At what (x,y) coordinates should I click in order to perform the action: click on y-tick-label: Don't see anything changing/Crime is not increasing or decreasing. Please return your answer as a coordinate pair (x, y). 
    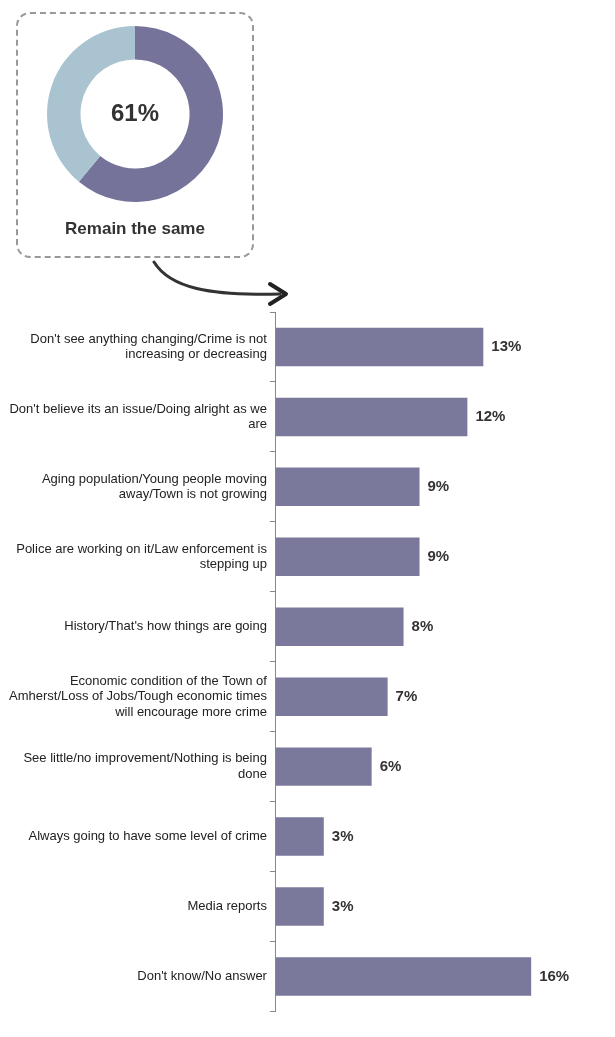
    Looking at the image, I should click on (149, 346).